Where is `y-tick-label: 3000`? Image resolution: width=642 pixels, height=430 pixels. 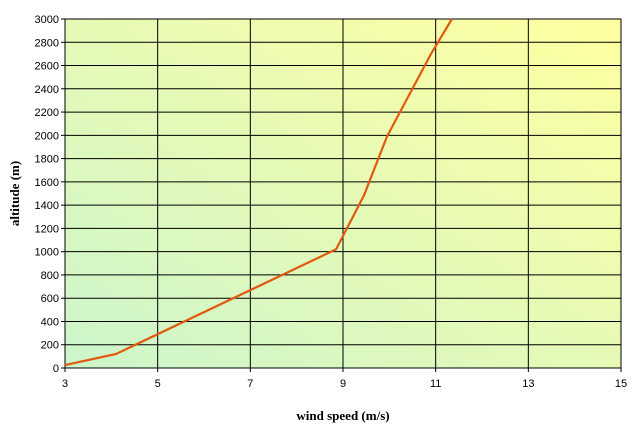 y-tick-label: 3000 is located at coordinates (47, 20).